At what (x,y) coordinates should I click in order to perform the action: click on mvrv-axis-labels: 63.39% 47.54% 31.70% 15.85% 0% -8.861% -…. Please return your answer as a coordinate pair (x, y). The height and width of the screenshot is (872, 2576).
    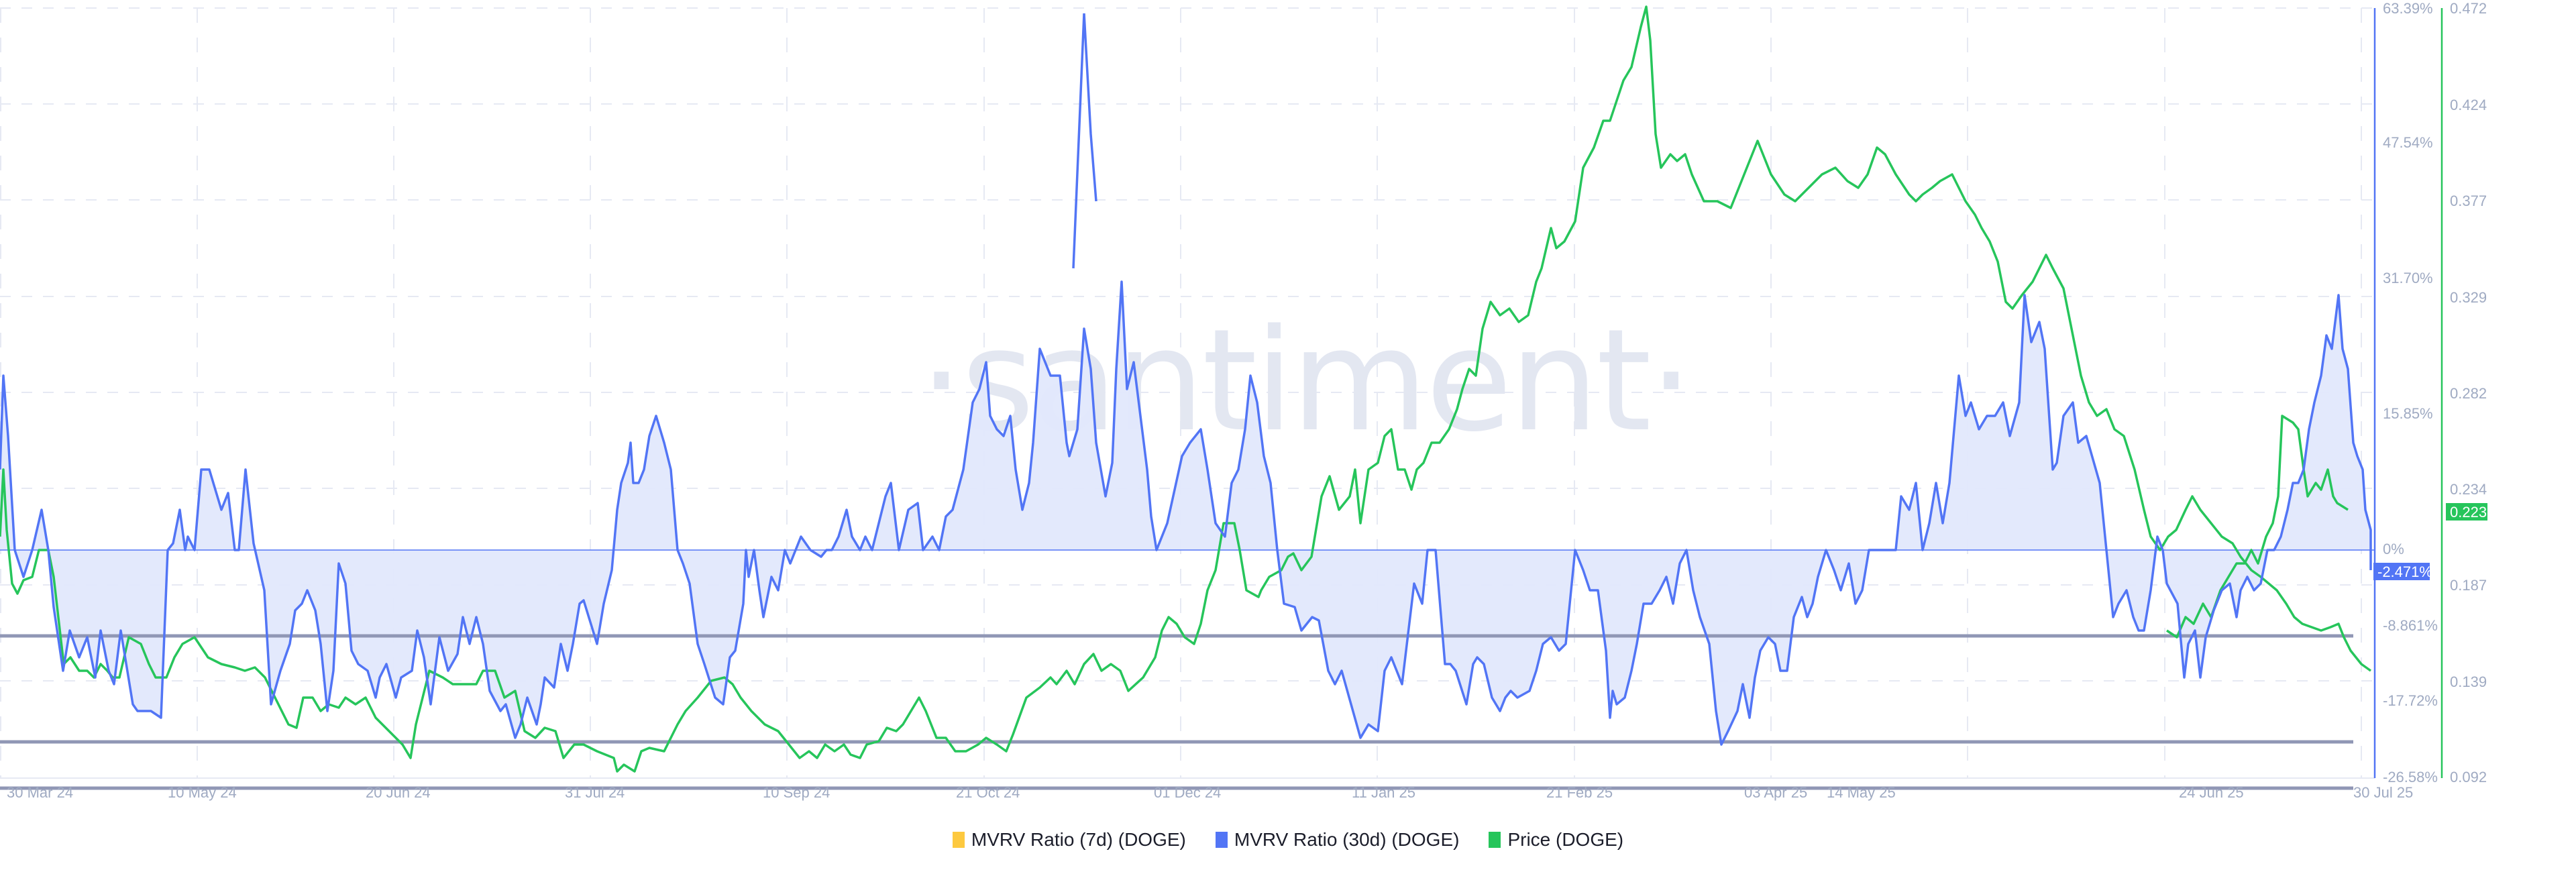
    Looking at the image, I should click on (2410, 392).